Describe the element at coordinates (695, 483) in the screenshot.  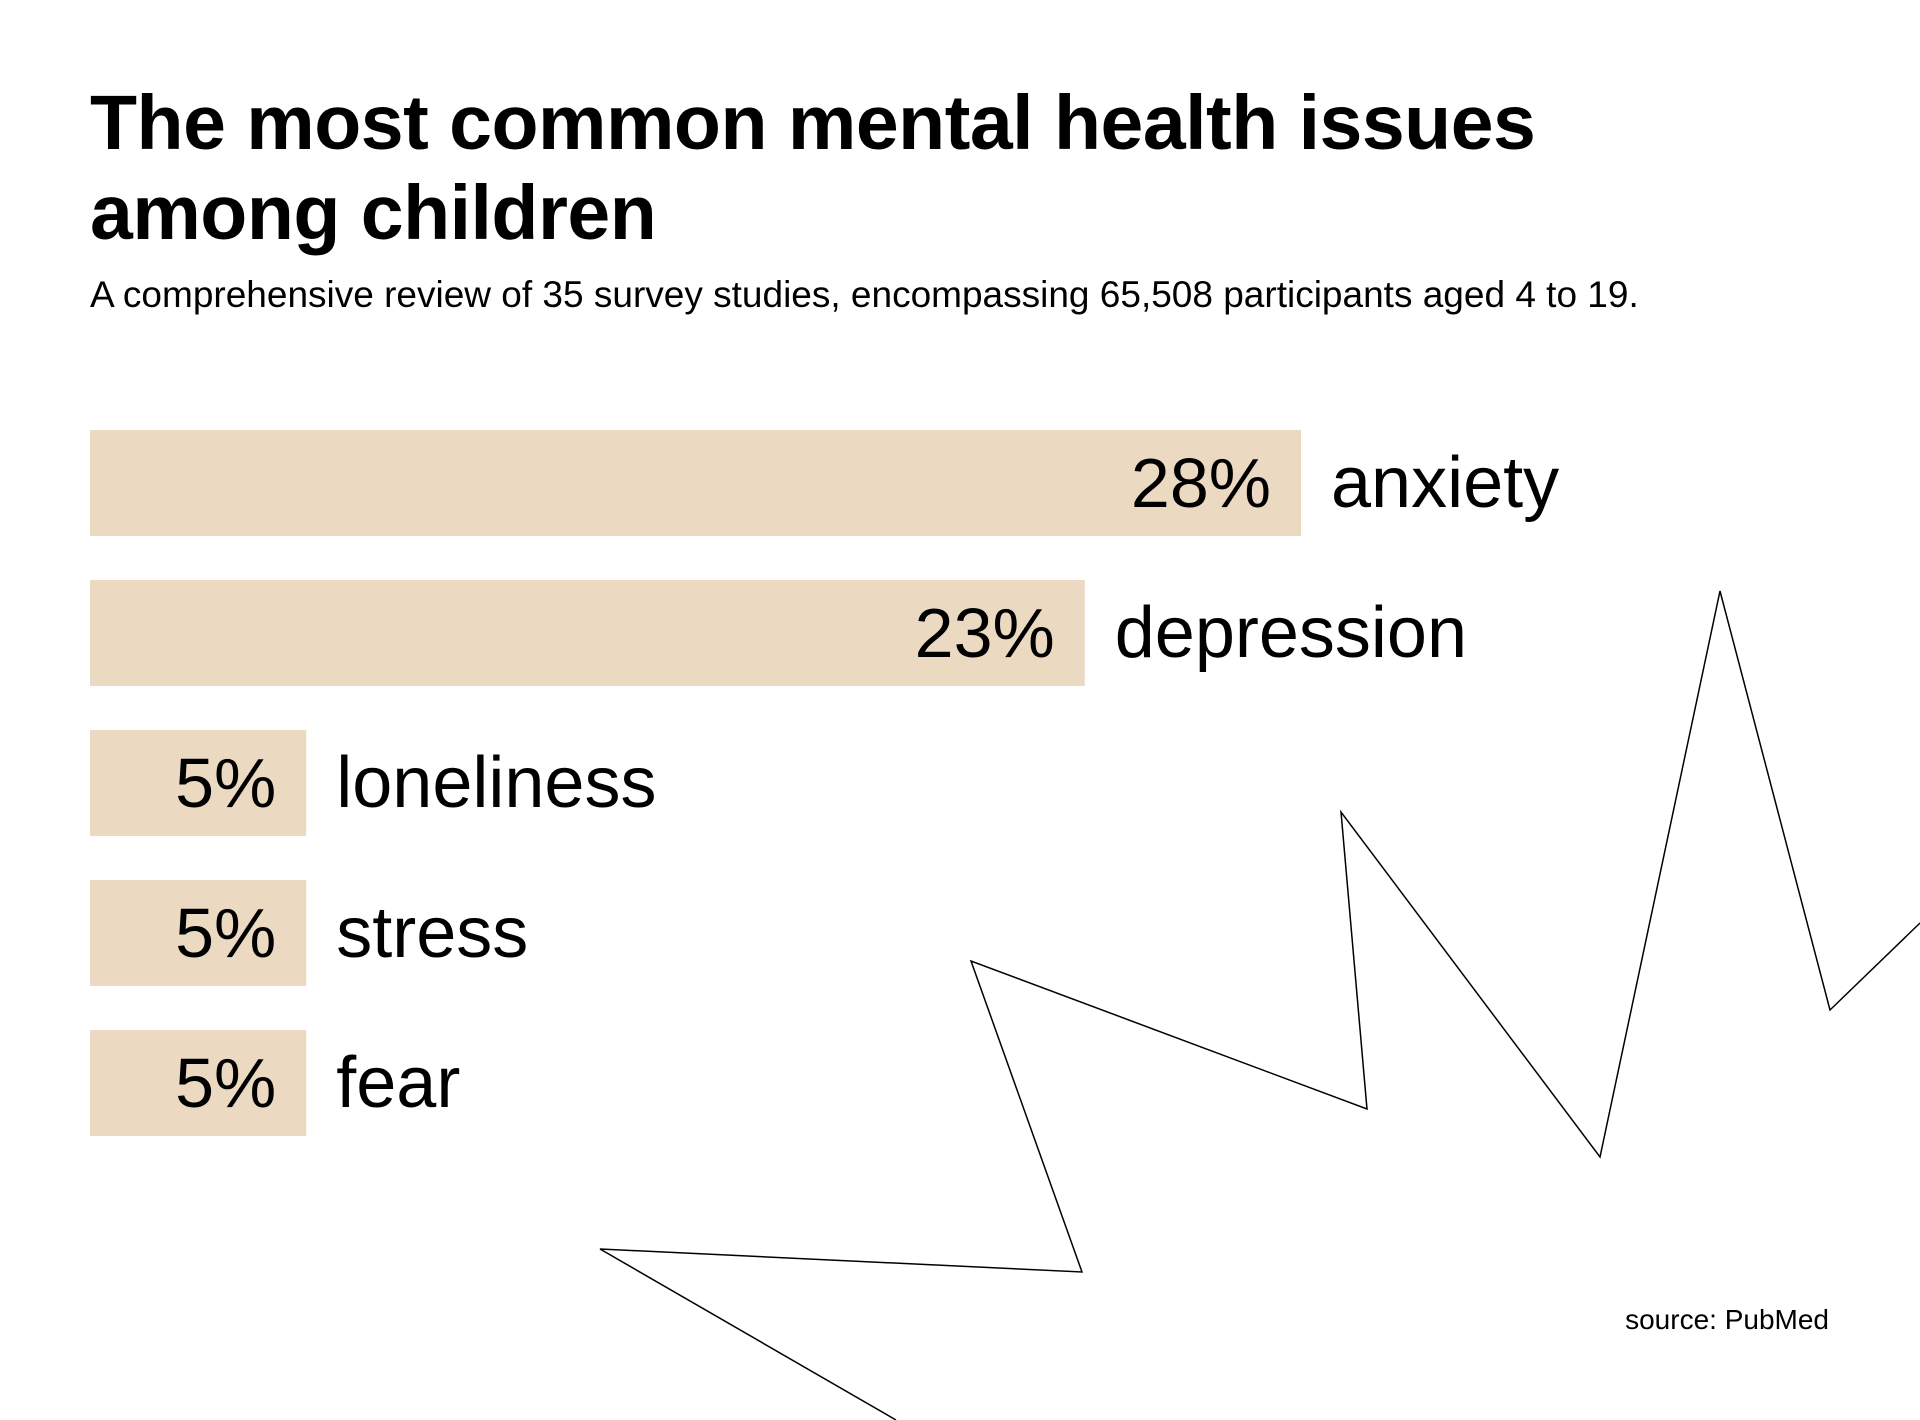
I see `bar-anxiety` at that location.